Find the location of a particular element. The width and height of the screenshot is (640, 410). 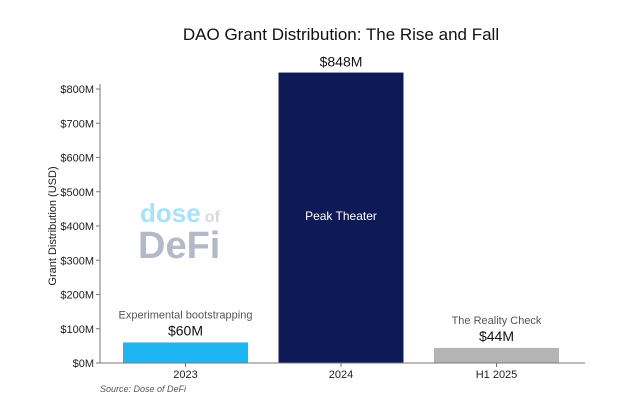

bar-annotation: Peak Theater is located at coordinates (341, 216).